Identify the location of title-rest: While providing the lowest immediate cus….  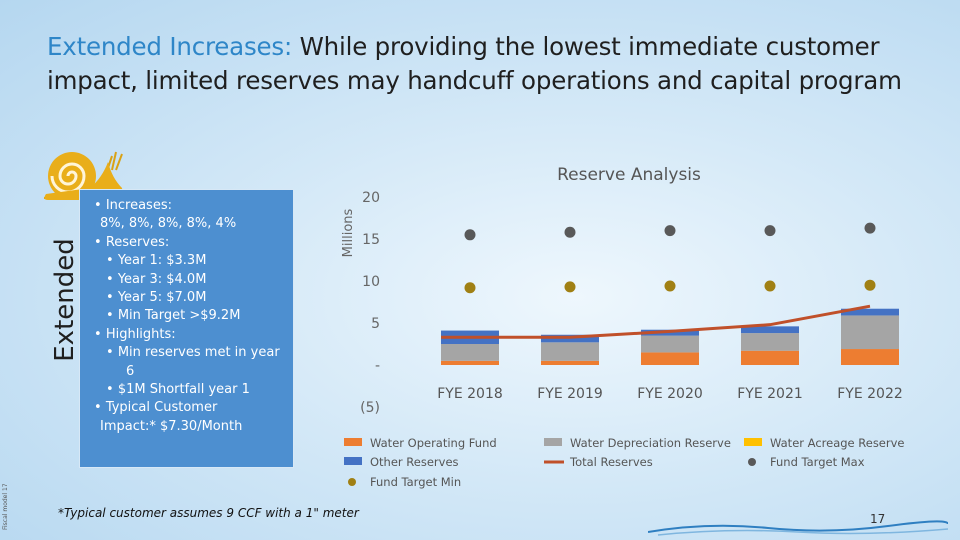
(474, 63).